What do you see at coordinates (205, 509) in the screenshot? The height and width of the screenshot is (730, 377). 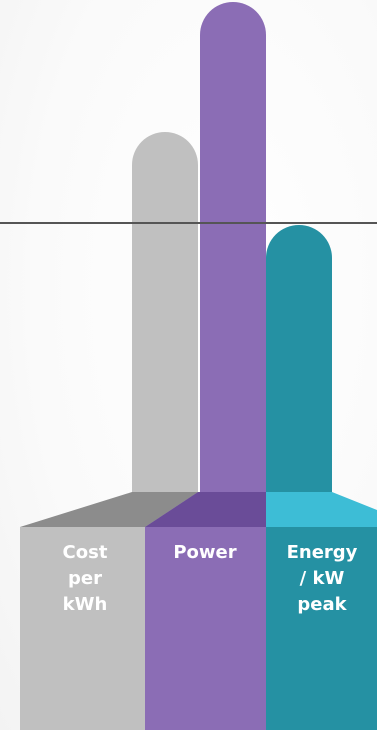 I see `base-top-power` at bounding box center [205, 509].